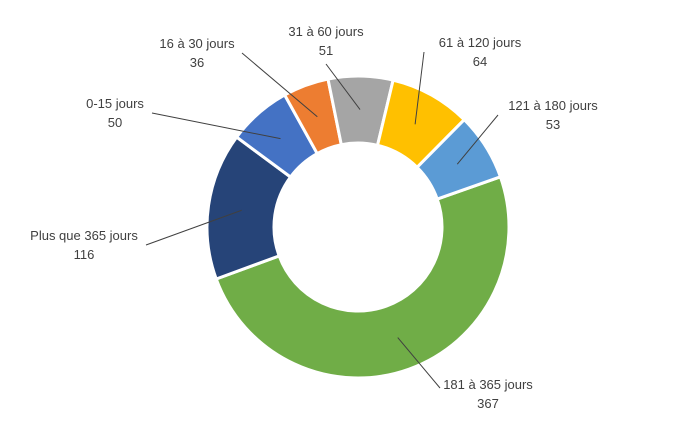 This screenshot has width=700, height=430. Describe the element at coordinates (553, 105) in the screenshot. I see `slice-label-4: 121 à 180 jours` at that location.